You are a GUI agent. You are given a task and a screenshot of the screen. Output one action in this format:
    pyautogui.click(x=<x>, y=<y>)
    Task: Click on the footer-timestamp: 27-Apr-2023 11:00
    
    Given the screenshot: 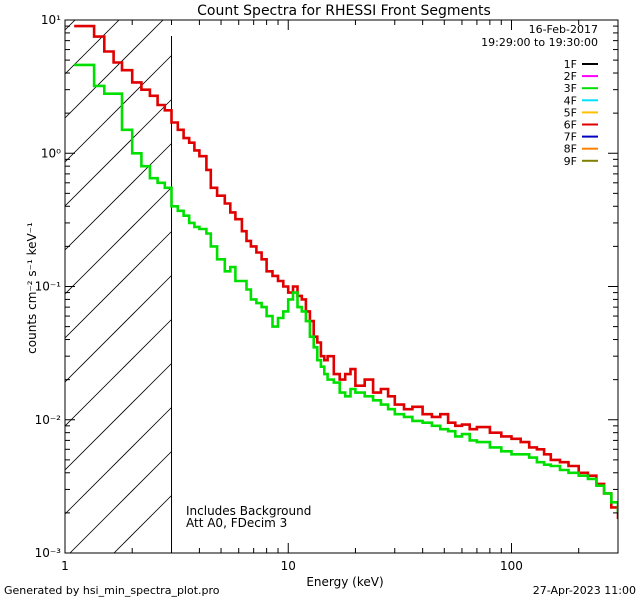 What is the action you would take?
    pyautogui.click(x=584, y=590)
    